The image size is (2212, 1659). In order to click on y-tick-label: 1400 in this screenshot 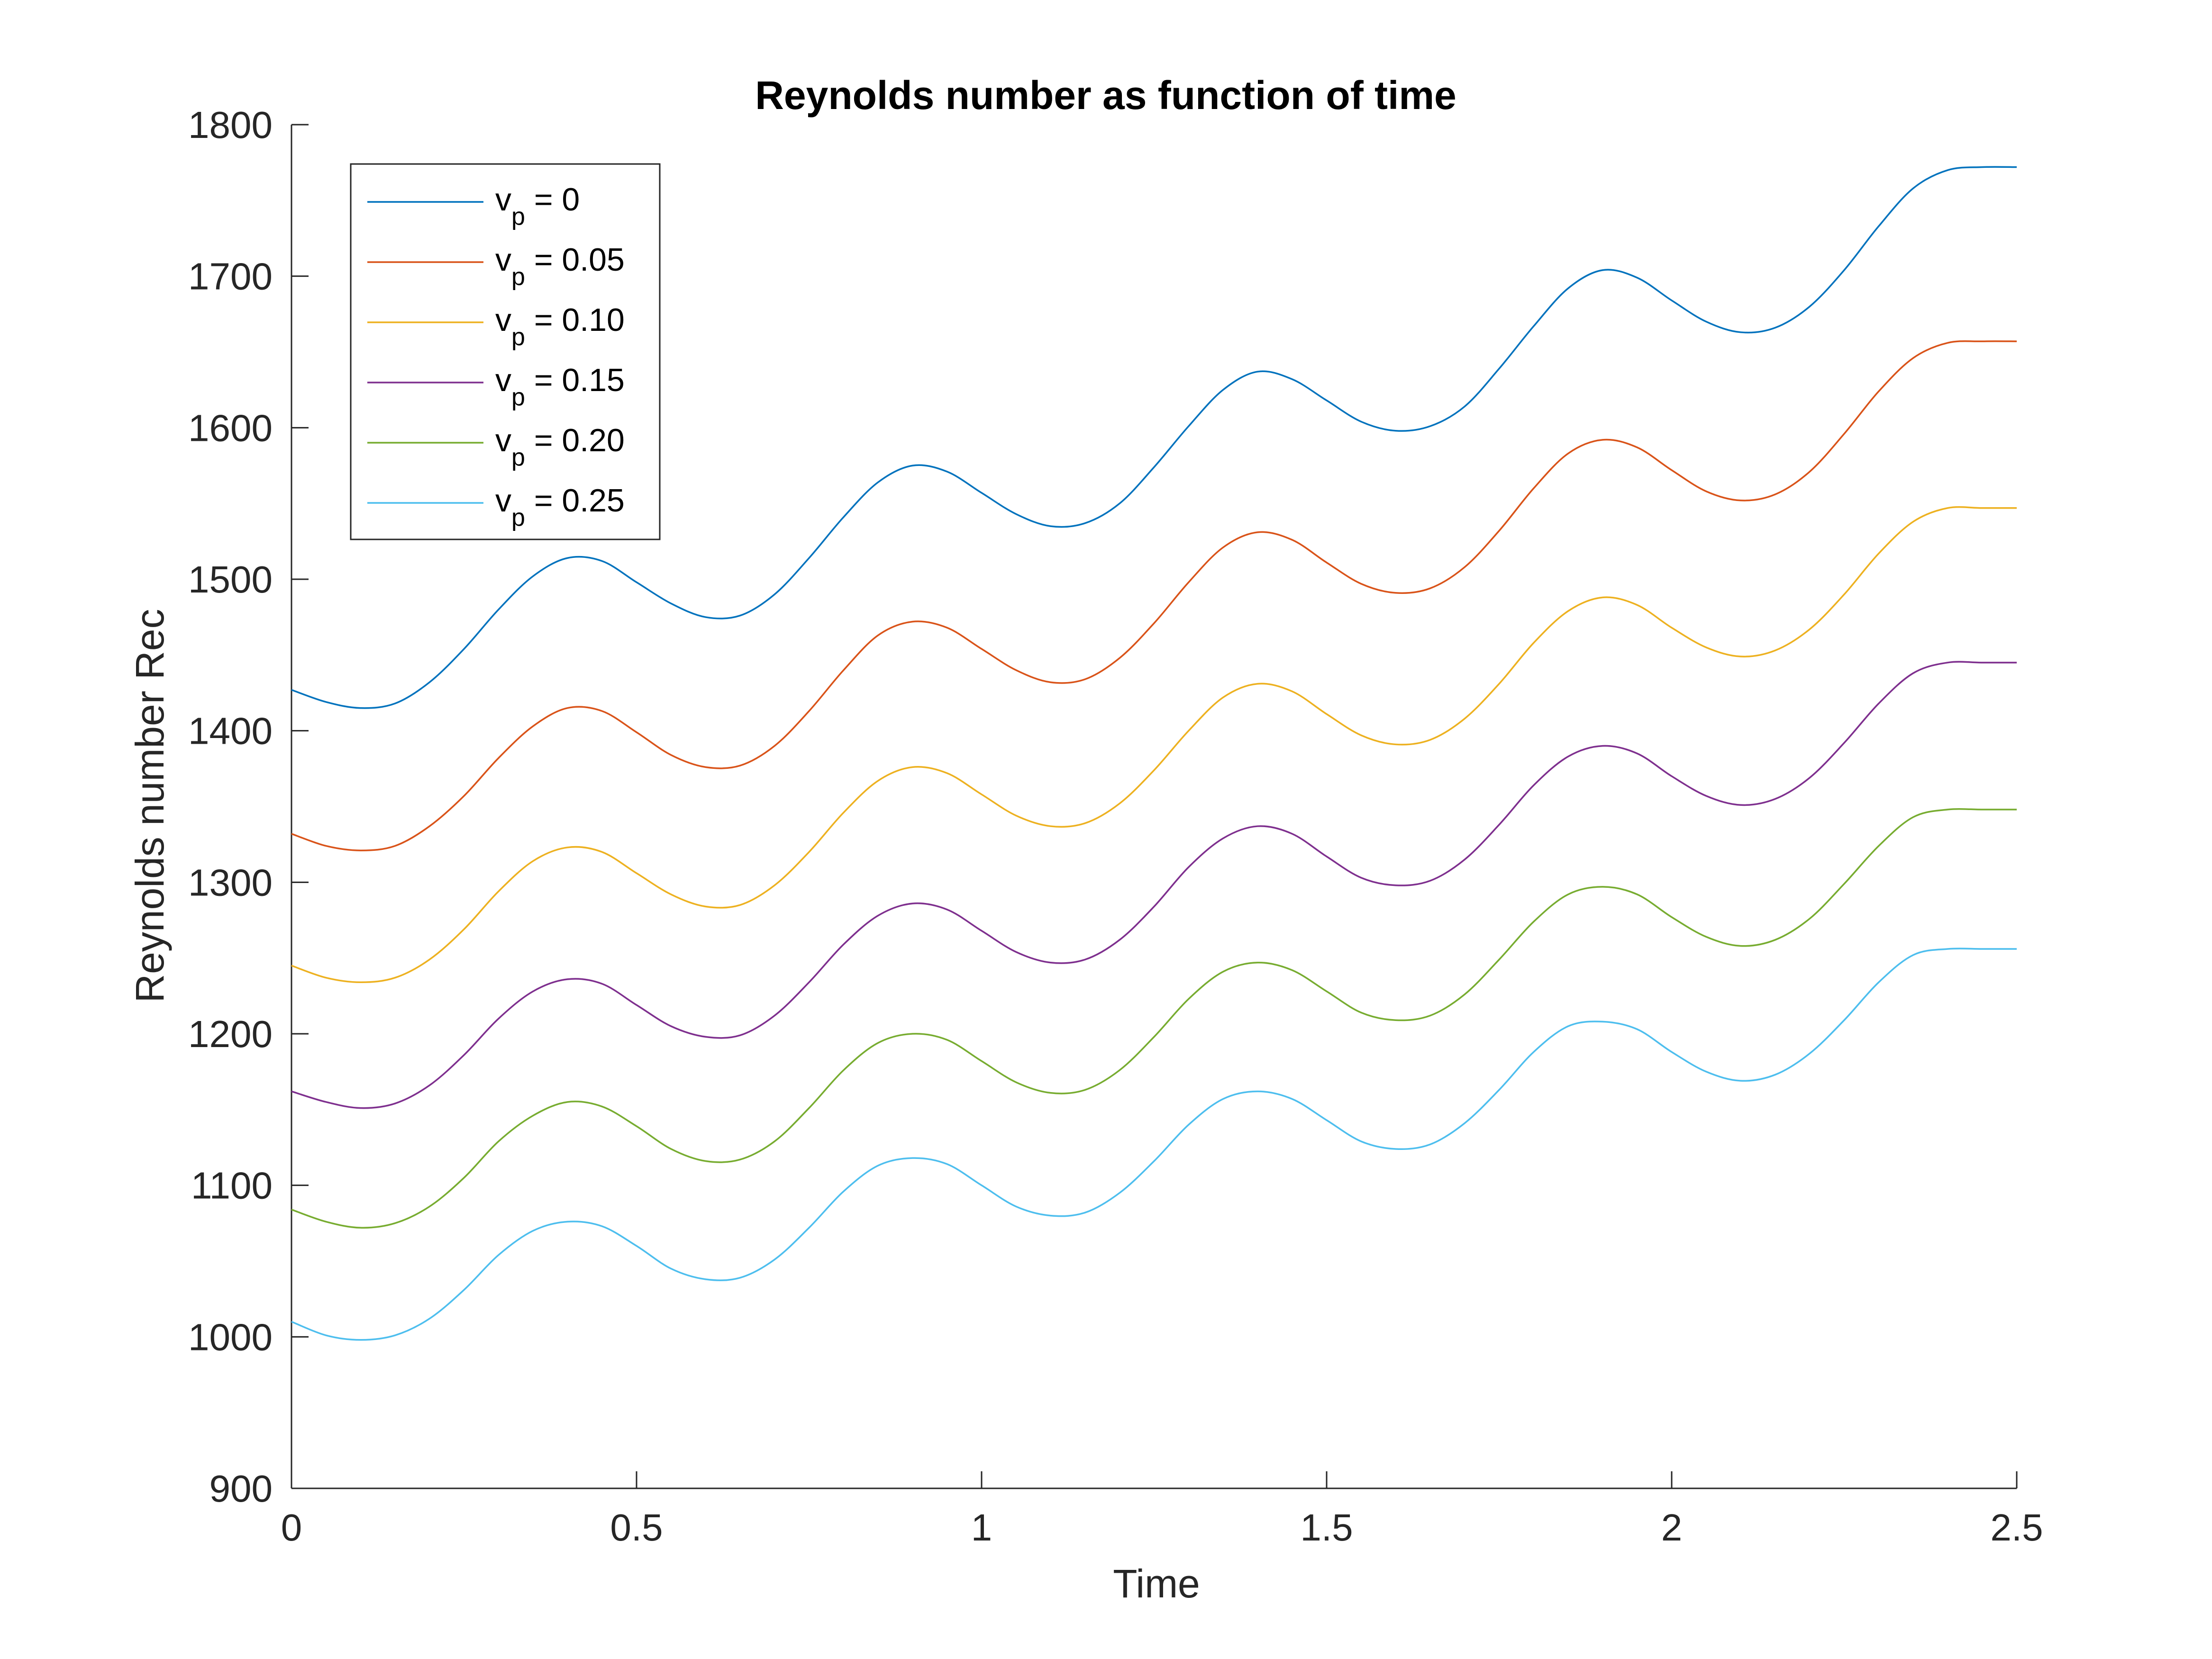, I will do `click(230, 731)`.